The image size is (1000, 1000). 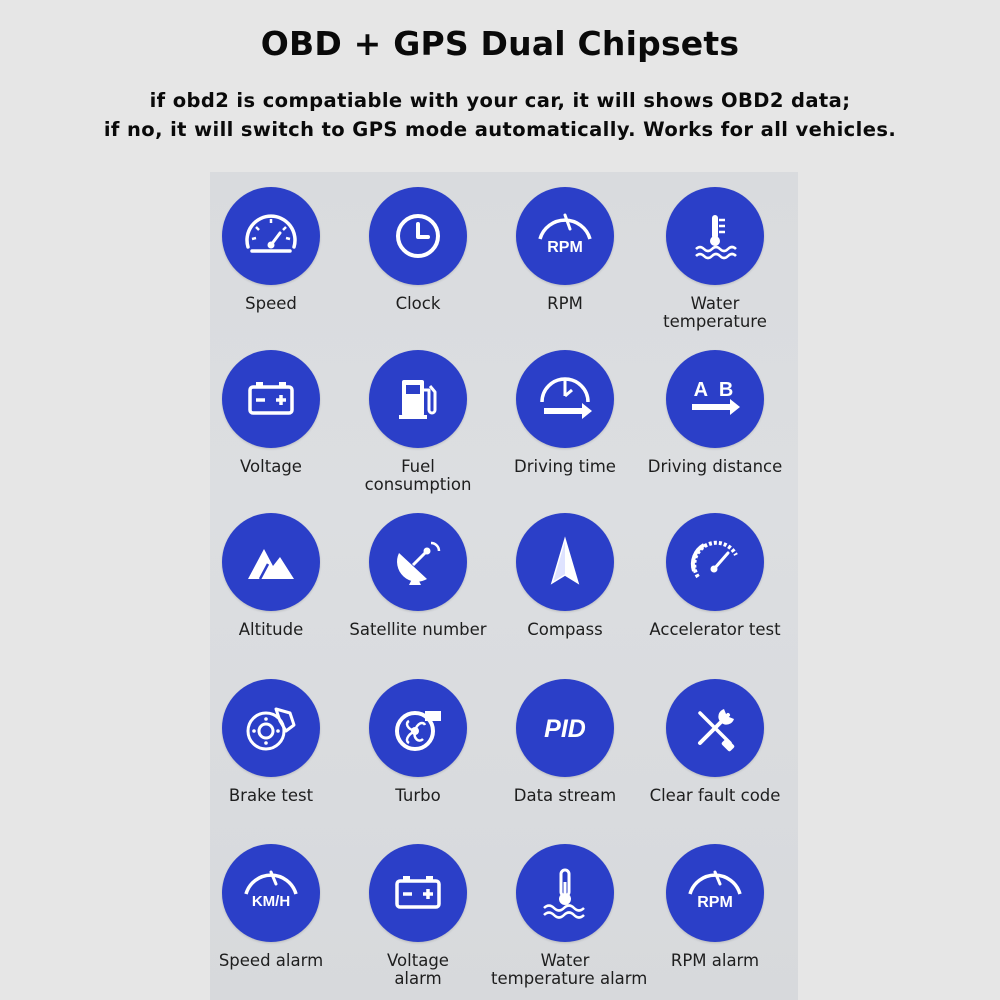 What do you see at coordinates (271, 960) in the screenshot?
I see `feature-label: Speed alarm` at bounding box center [271, 960].